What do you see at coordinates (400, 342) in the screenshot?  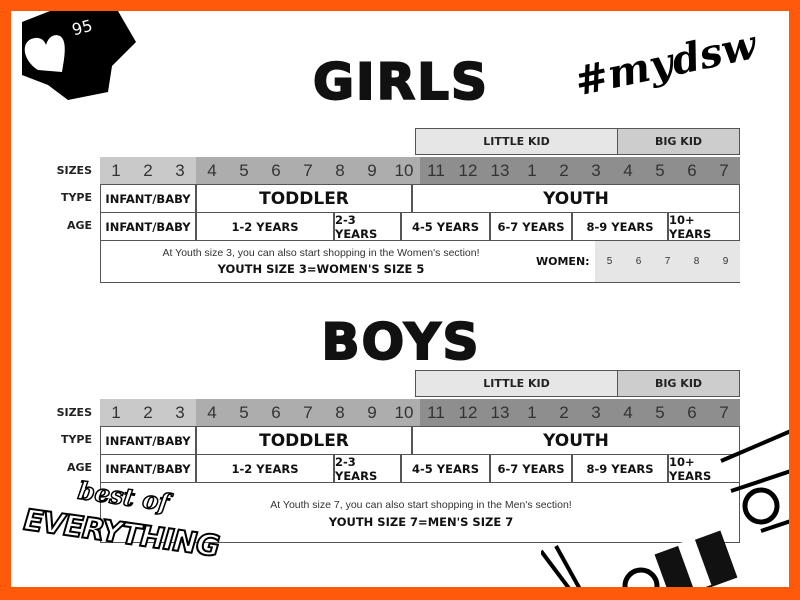 I see `boys-title: BOYS` at bounding box center [400, 342].